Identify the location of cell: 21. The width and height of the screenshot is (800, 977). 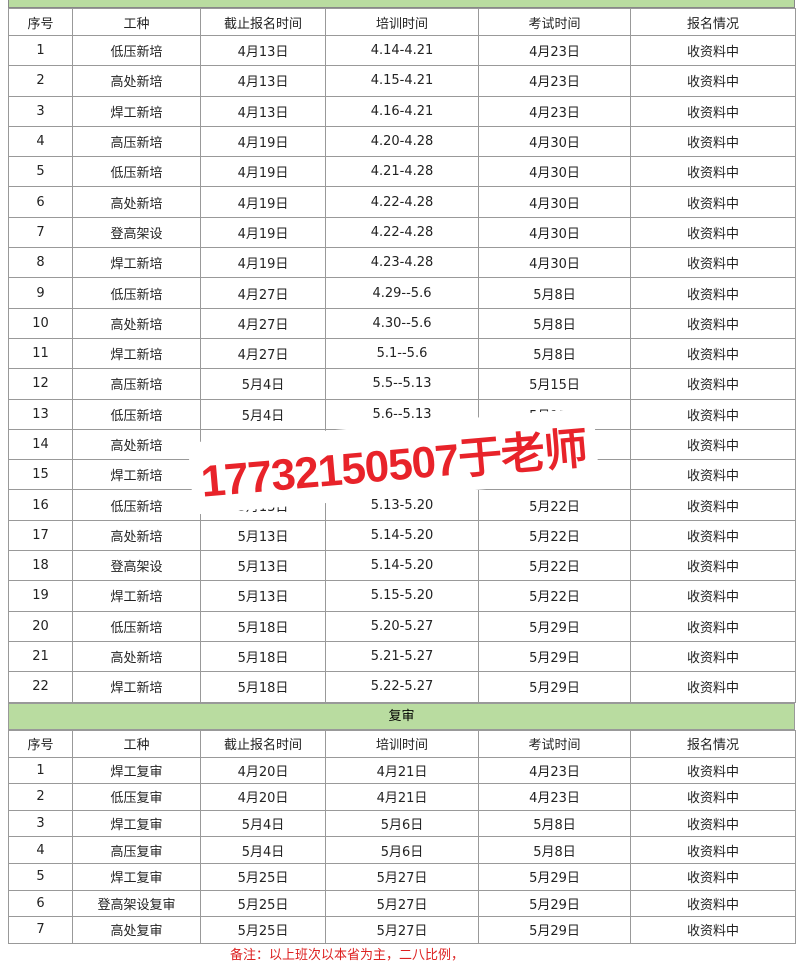
(40, 656).